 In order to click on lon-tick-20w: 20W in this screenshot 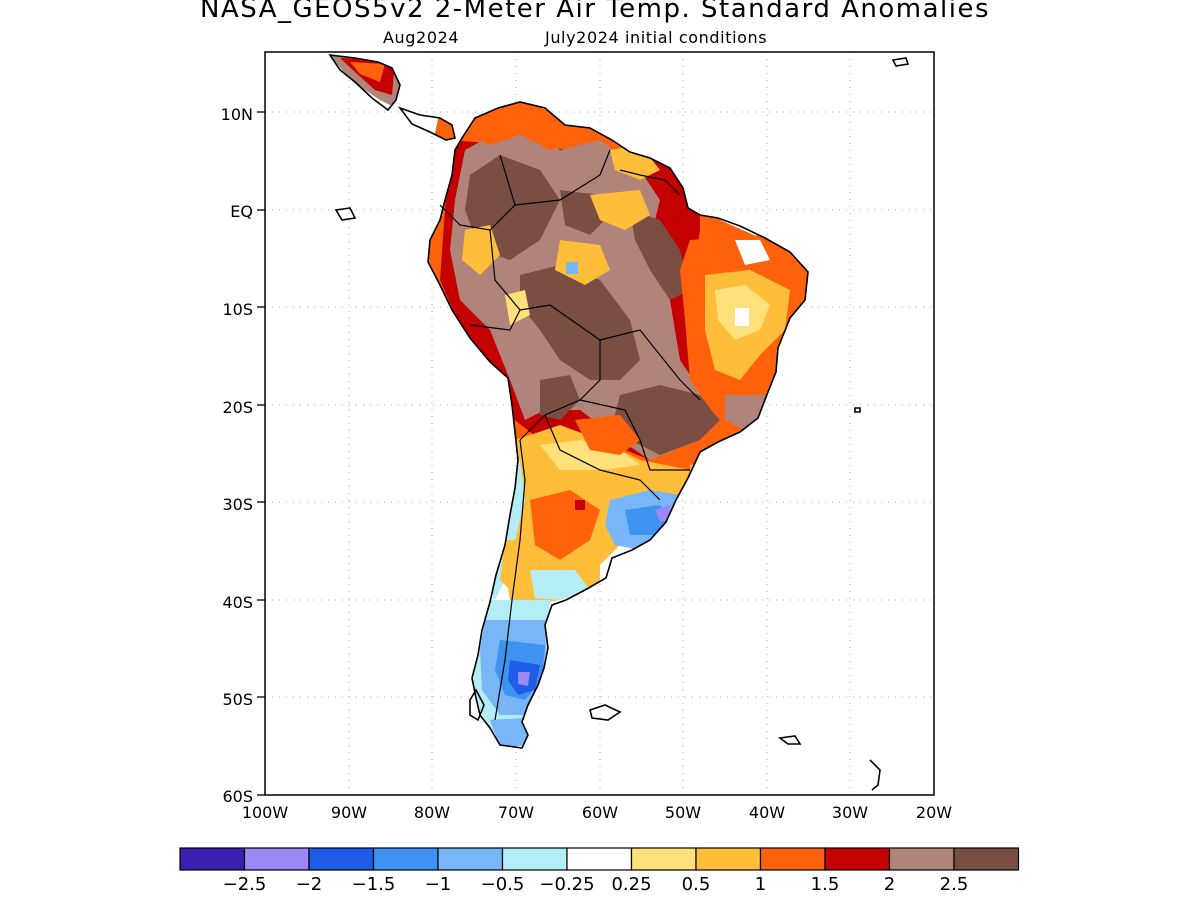, I will do `click(934, 812)`.